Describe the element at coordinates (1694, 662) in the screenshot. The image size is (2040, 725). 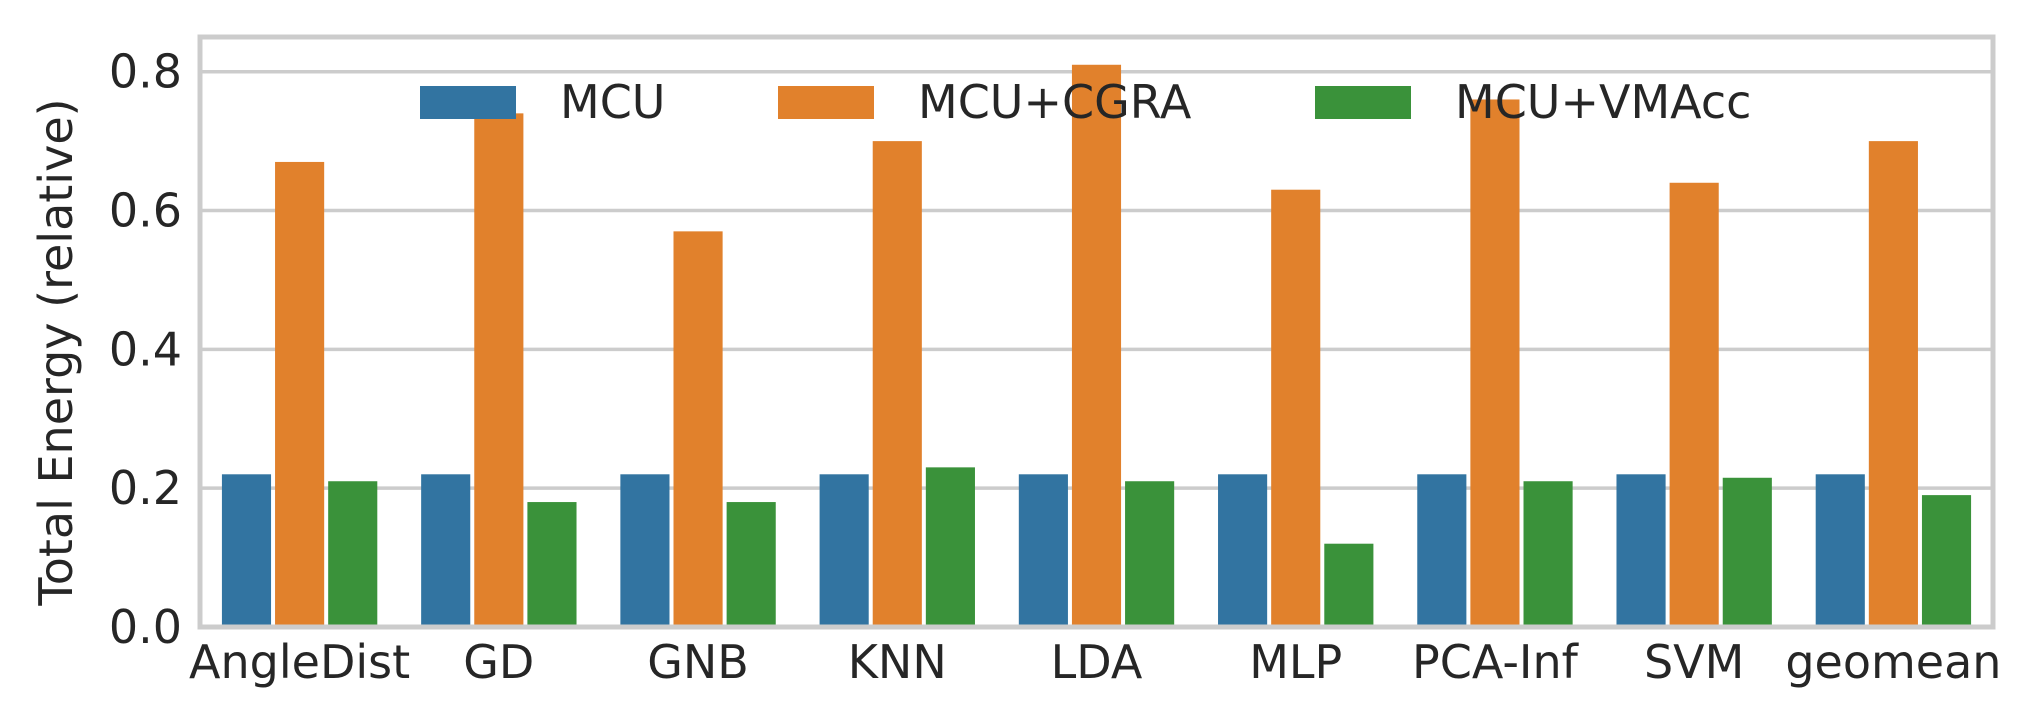
I see `x-tick-label: SVM` at that location.